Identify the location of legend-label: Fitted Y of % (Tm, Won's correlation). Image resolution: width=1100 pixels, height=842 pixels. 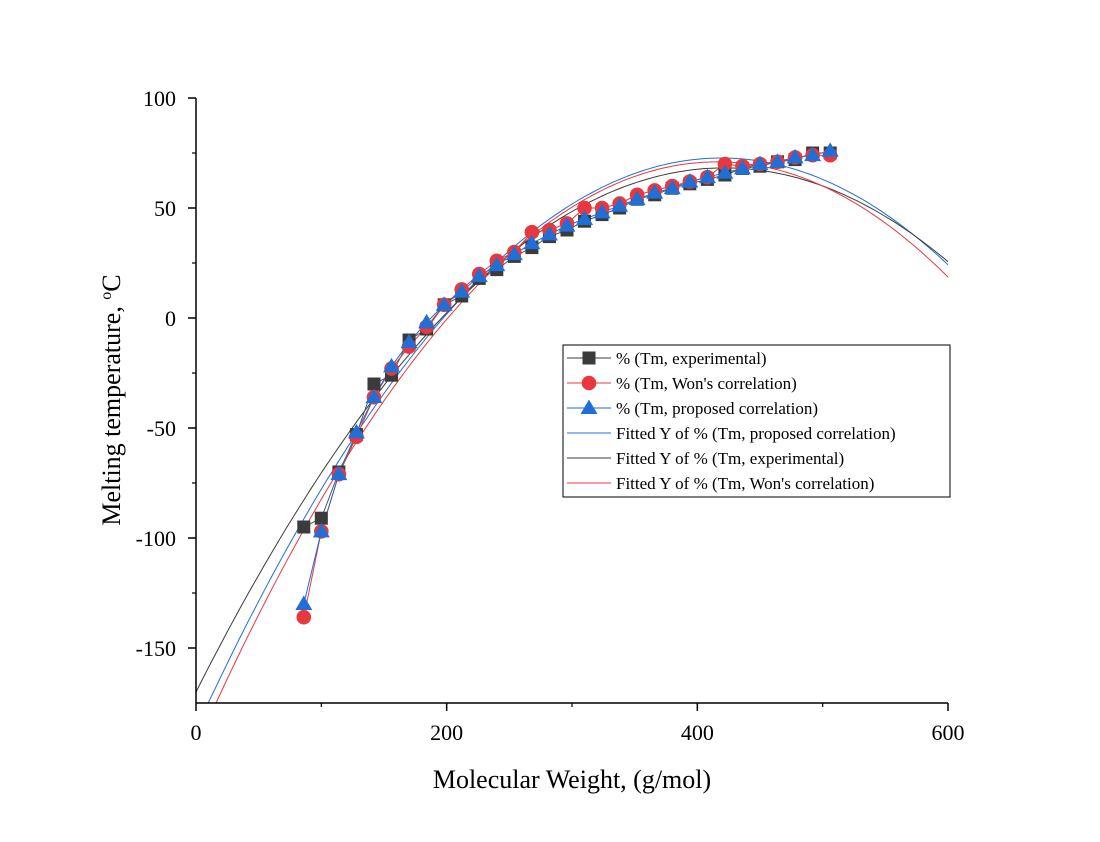
(745, 483).